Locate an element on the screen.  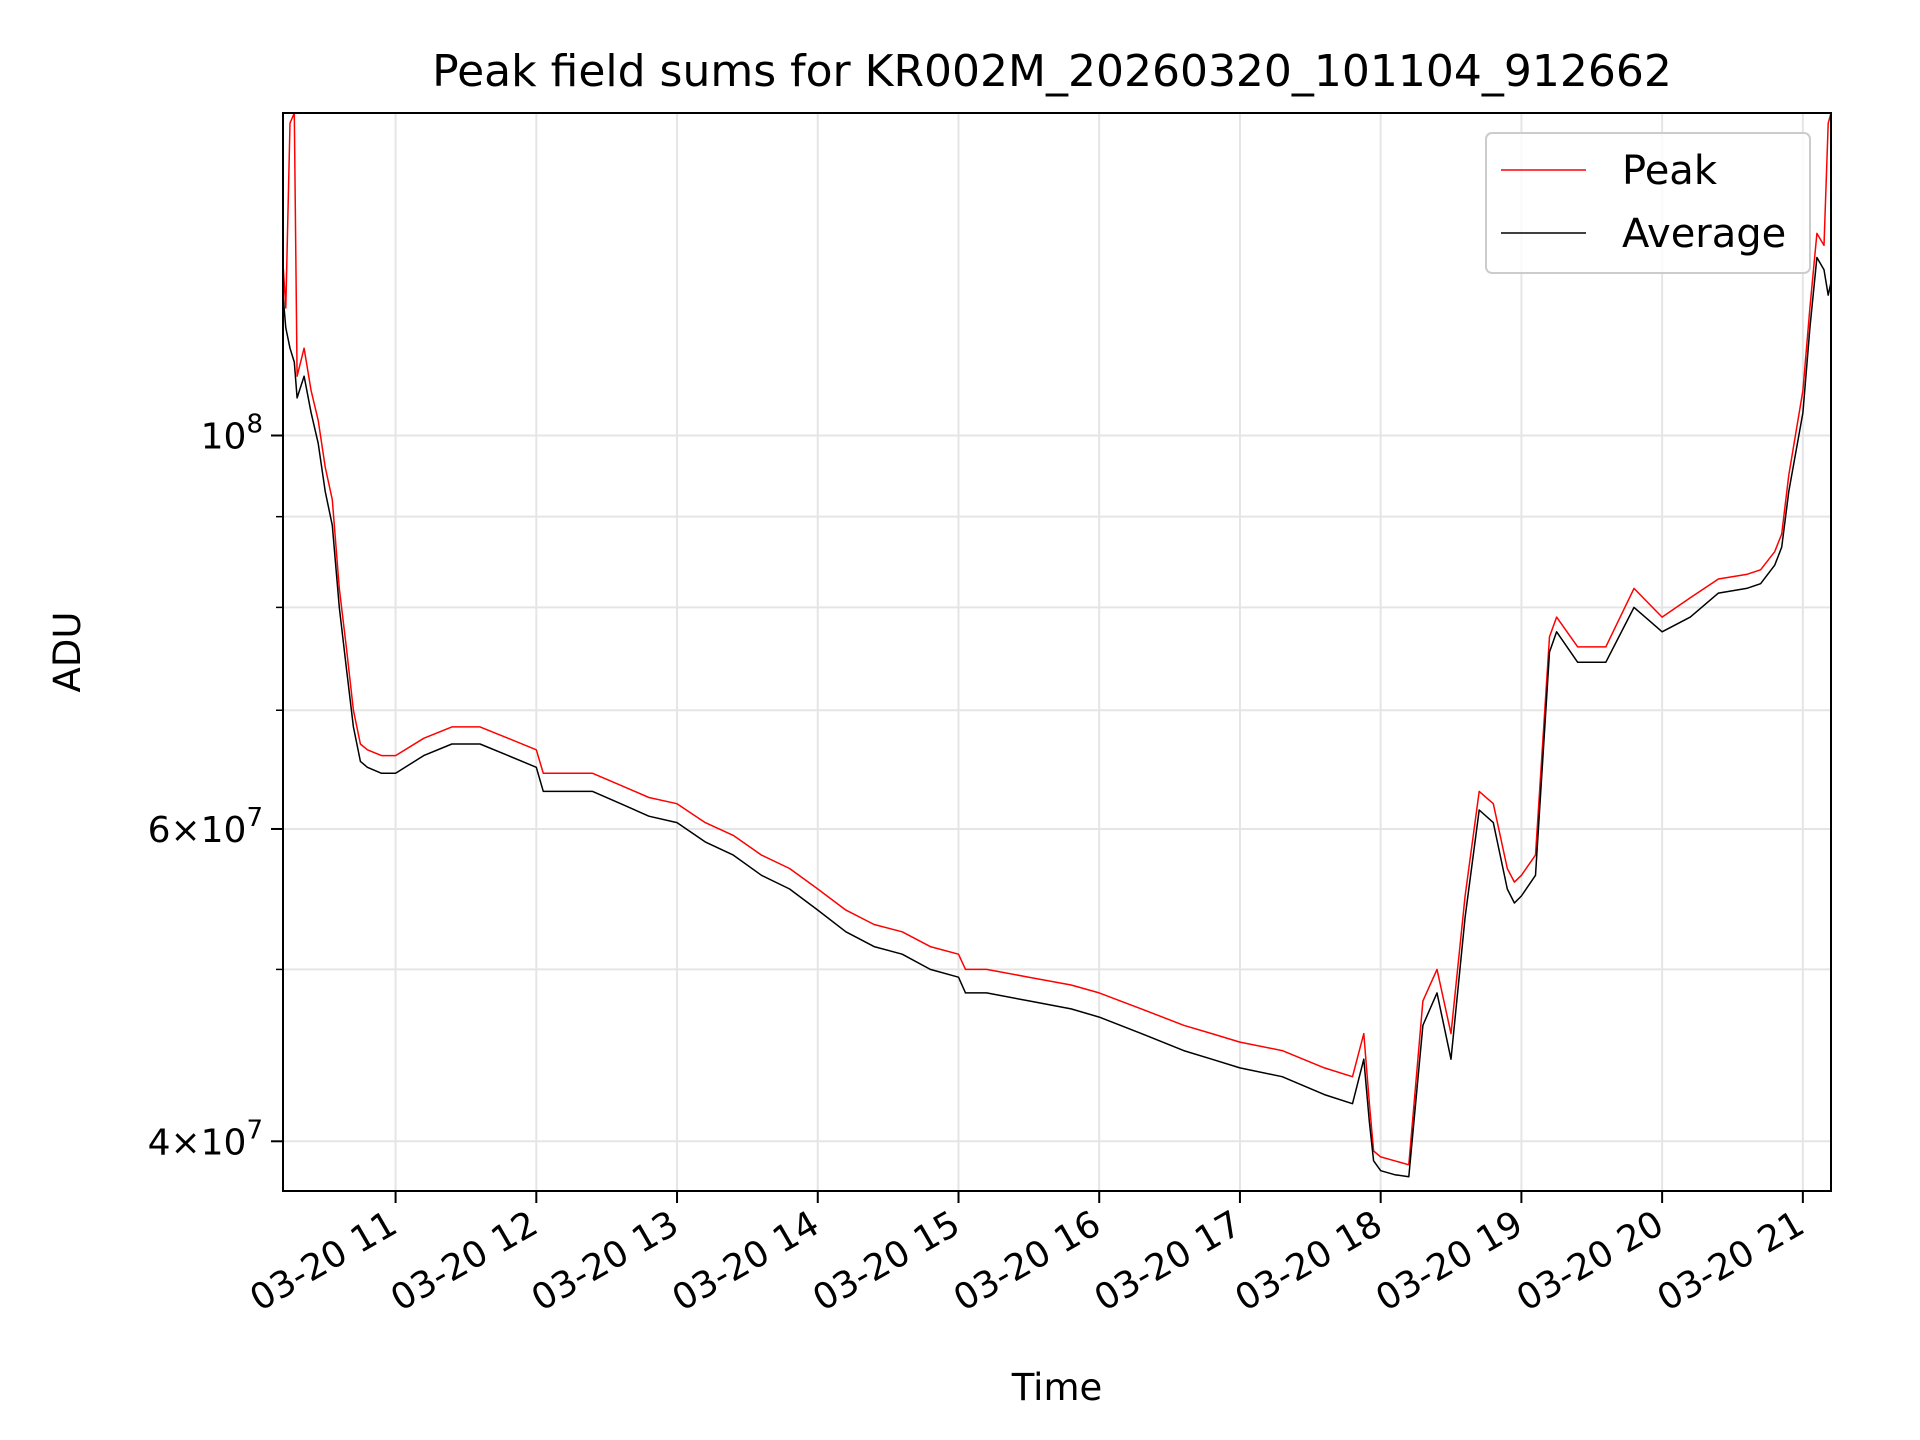
y-tick-label: 6×10⁷ is located at coordinates (205, 827).